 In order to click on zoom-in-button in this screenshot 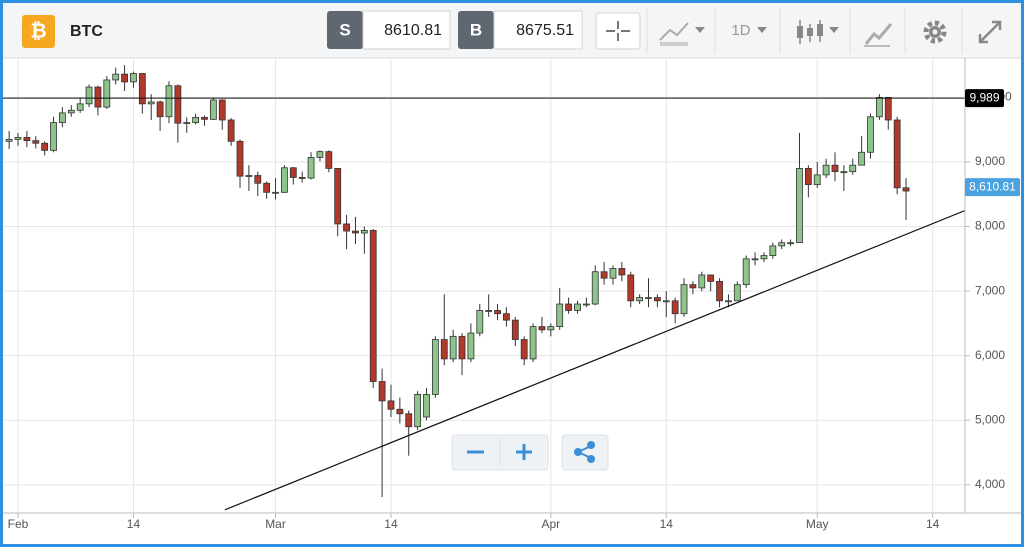, I will do `click(524, 452)`.